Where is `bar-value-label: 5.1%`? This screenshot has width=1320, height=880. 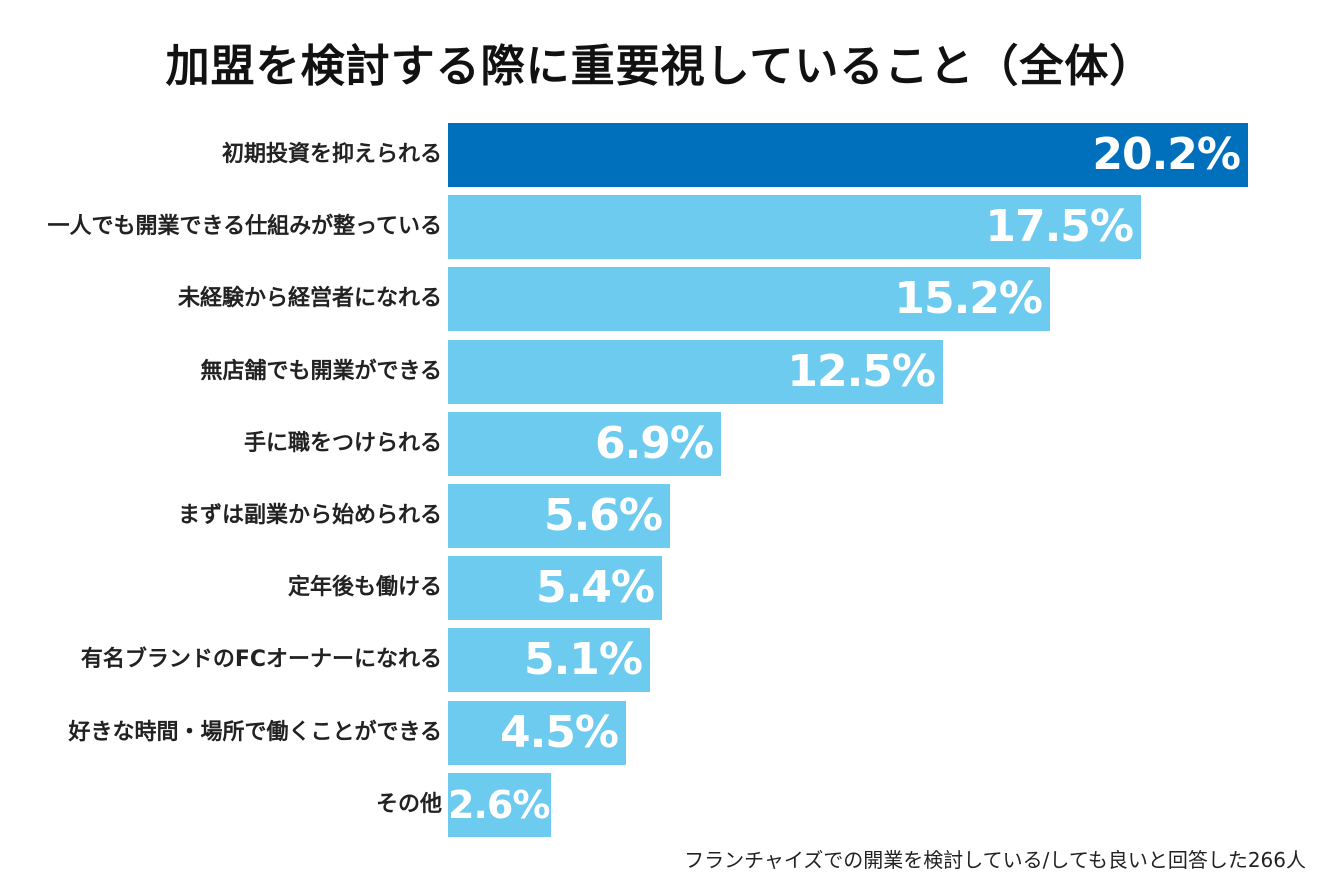
bar-value-label: 5.1% is located at coordinates (583, 660).